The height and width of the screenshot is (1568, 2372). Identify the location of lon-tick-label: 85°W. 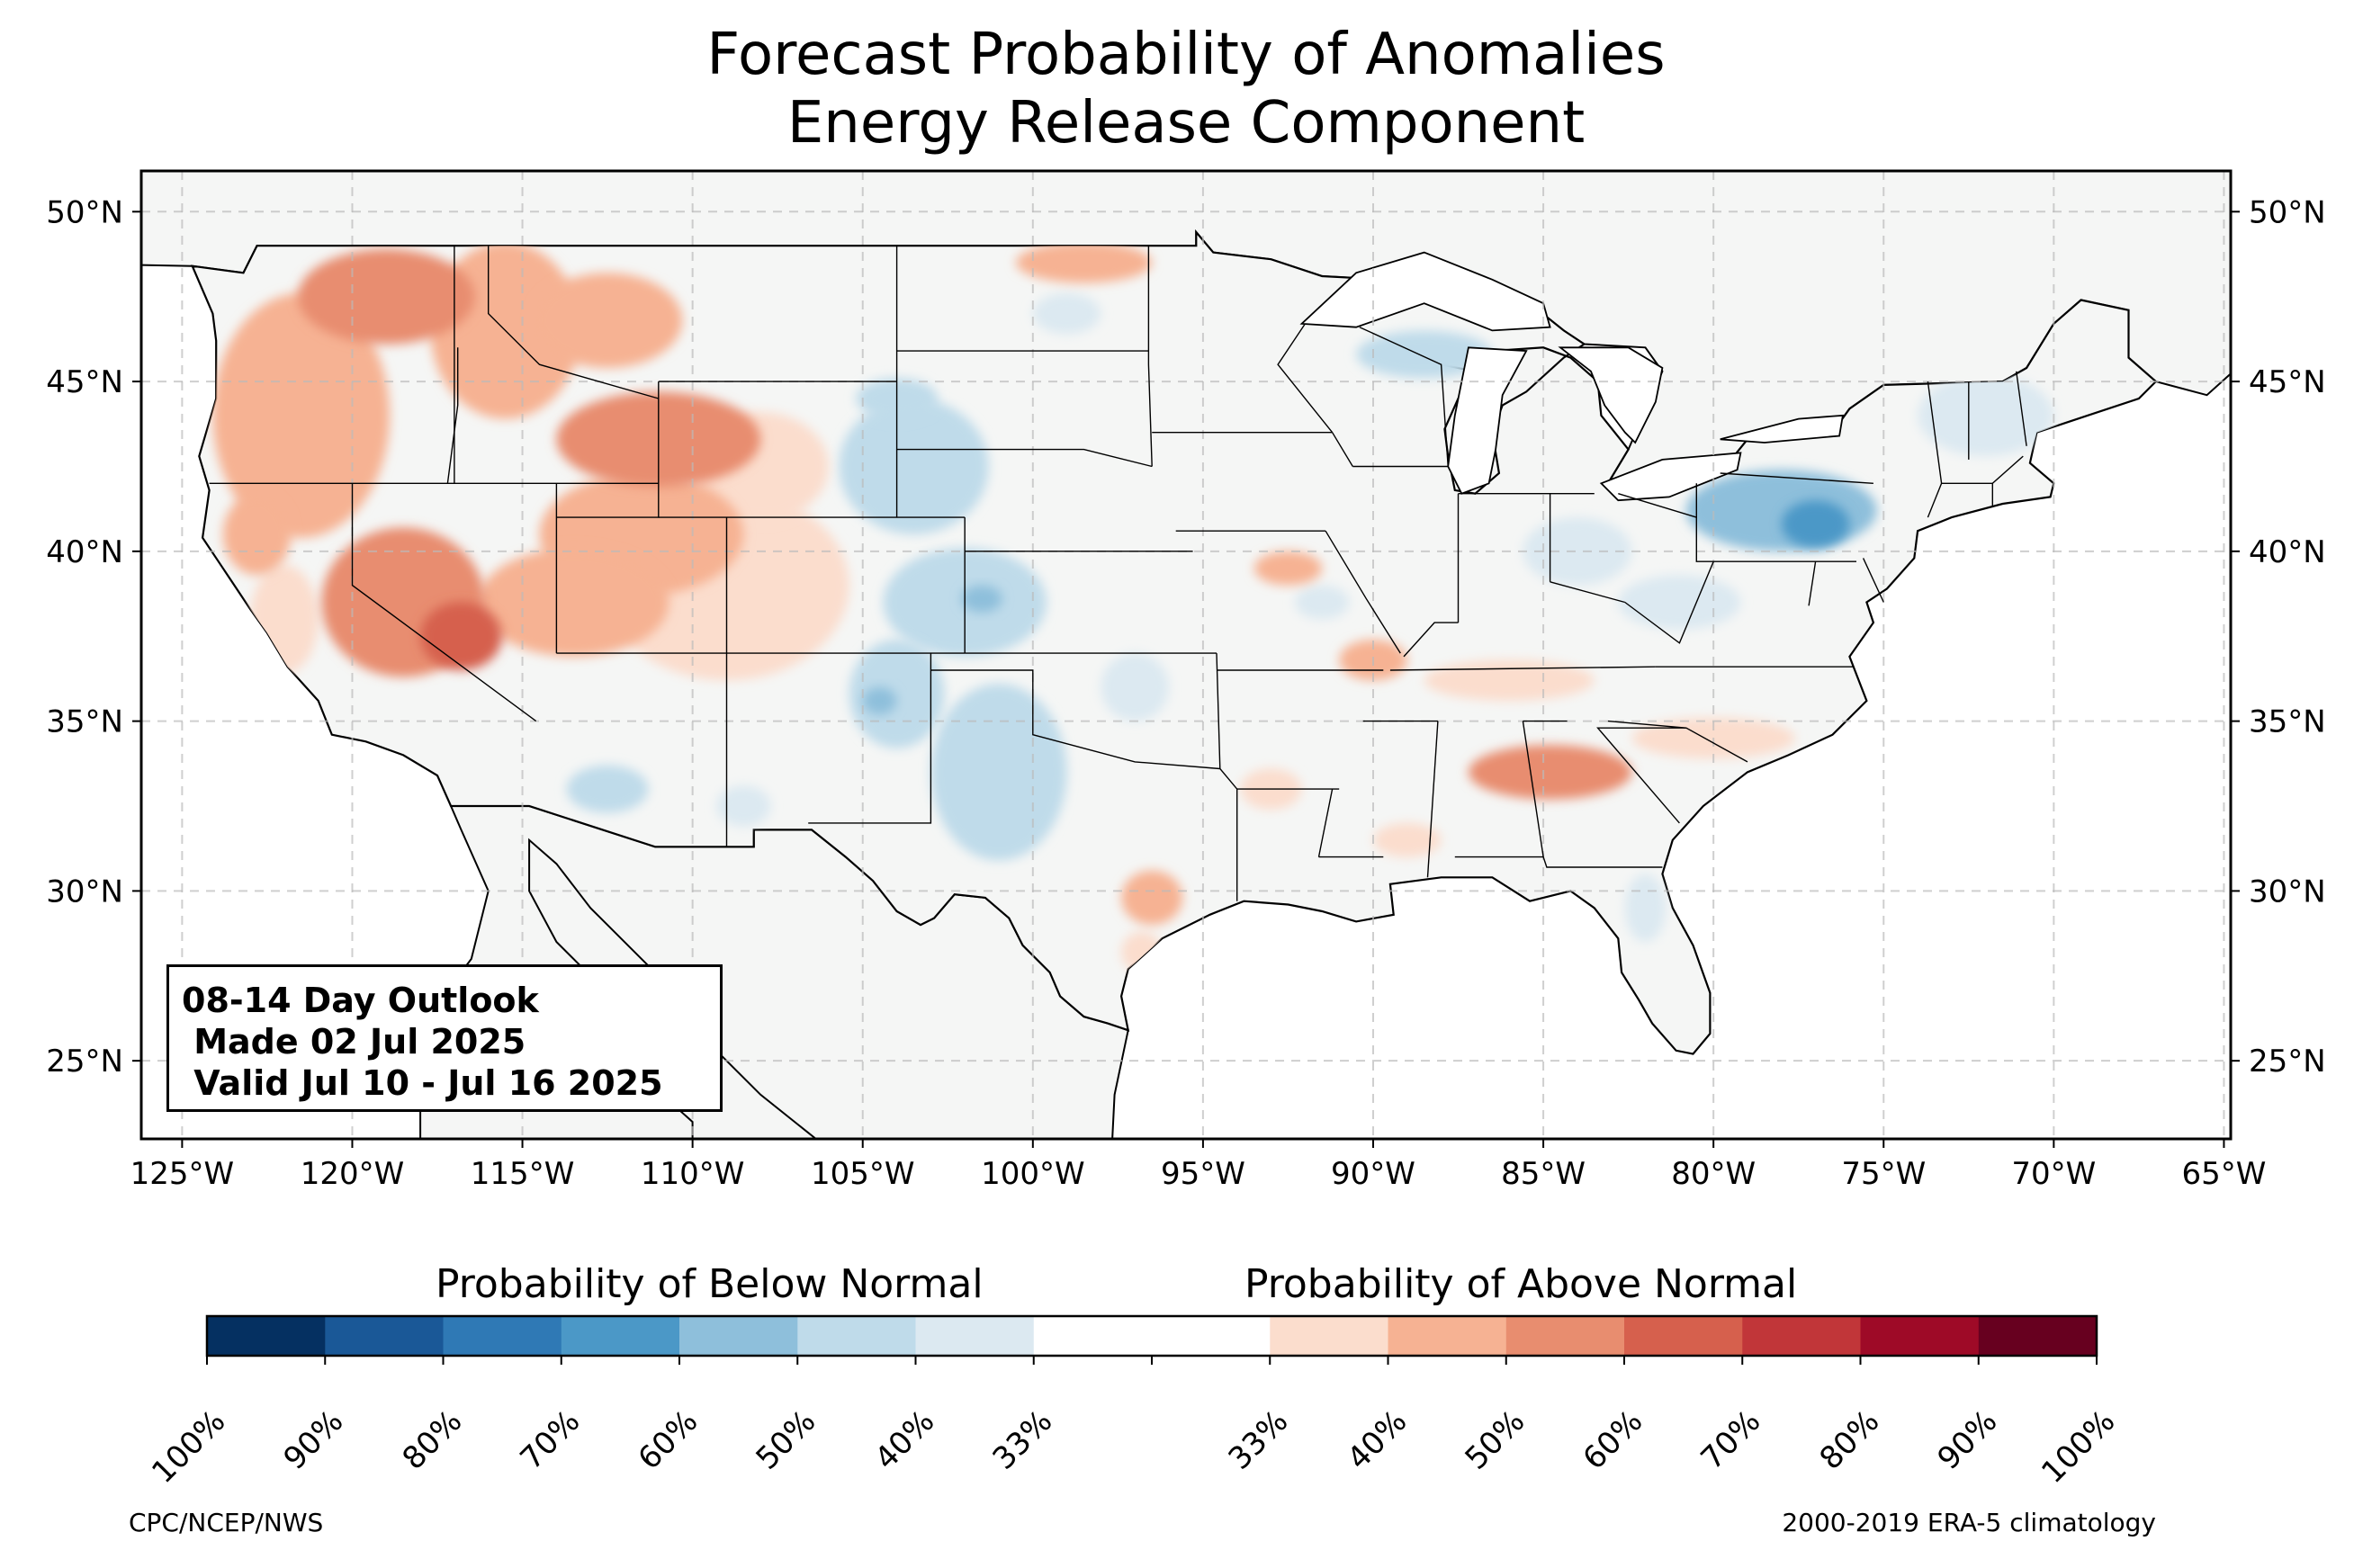
(1544, 1174).